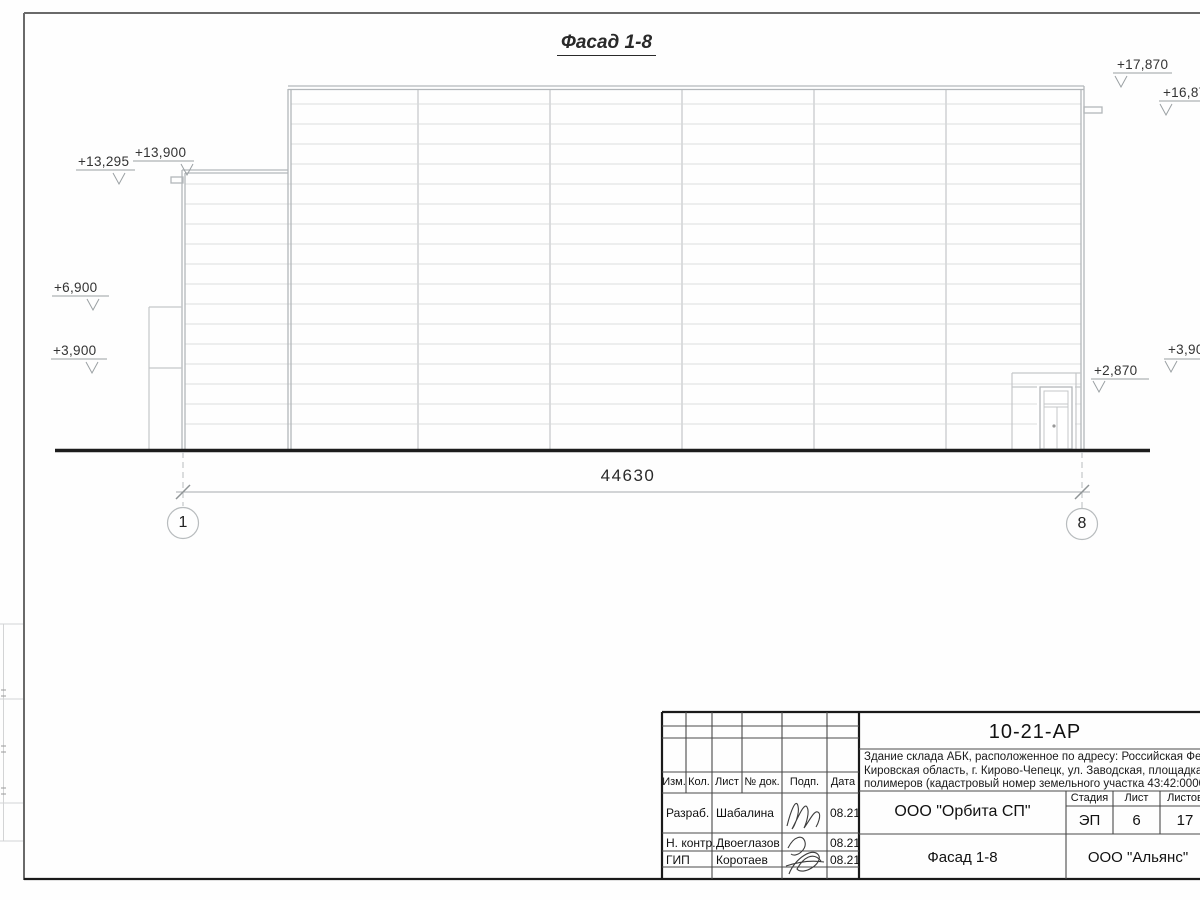 Image resolution: width=1200 pixels, height=900 pixels. Describe the element at coordinates (632, 523) in the screenshot. I see `axis-bubbles` at that location.